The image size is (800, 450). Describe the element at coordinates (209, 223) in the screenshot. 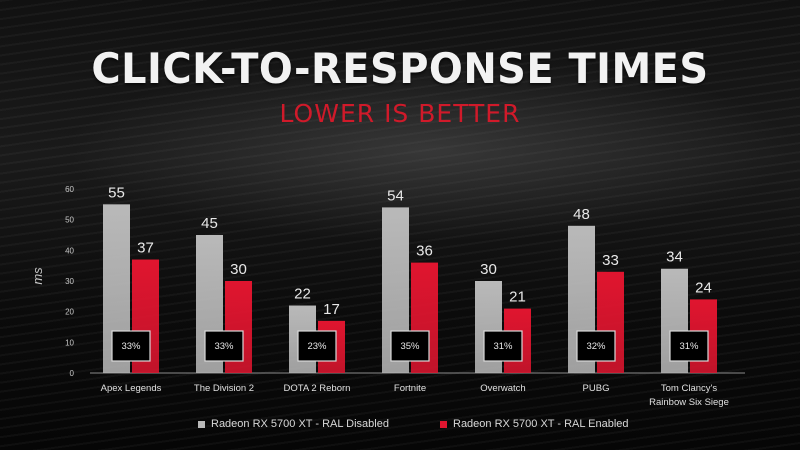

I see `data-label-disabled: 45` at that location.